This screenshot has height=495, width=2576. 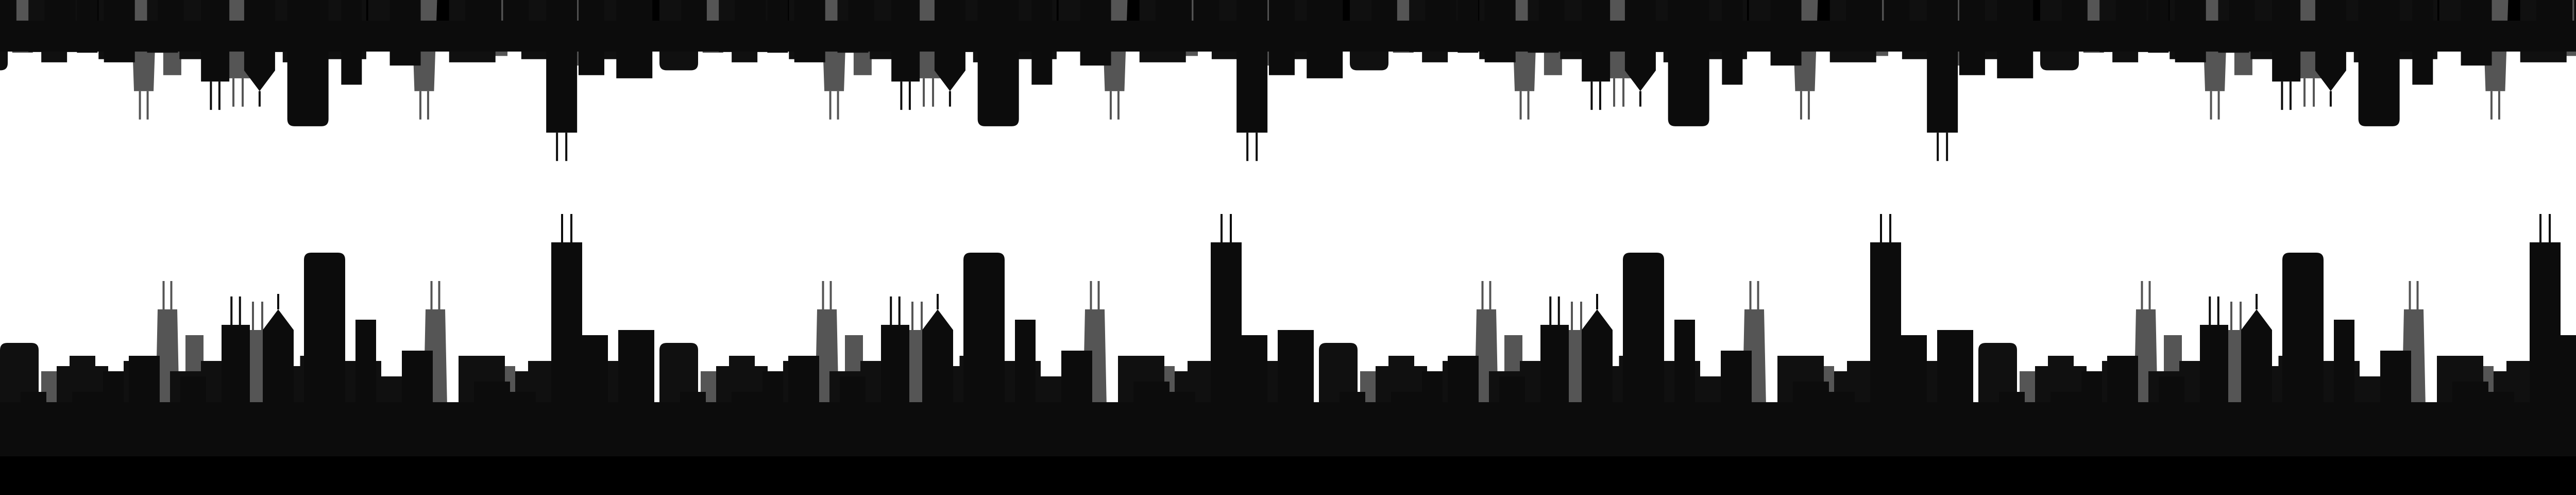 What do you see at coordinates (1288, 37) in the screenshot?
I see `mirrored-ground-buildings` at bounding box center [1288, 37].